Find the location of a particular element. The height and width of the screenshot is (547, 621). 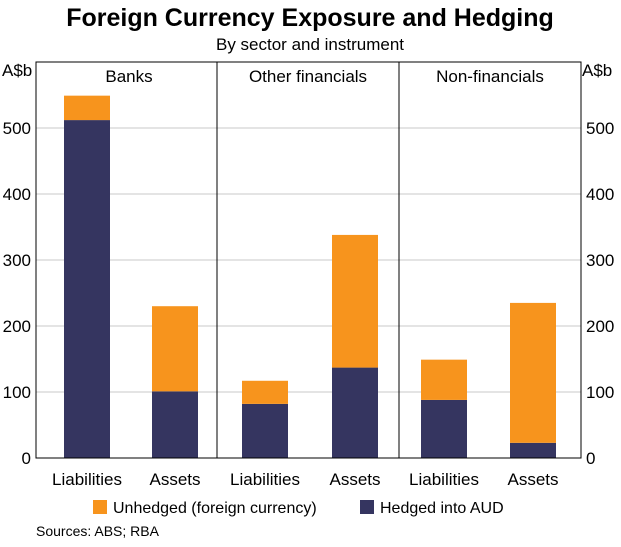

panel-title-other-financials: Other financials is located at coordinates (308, 76).